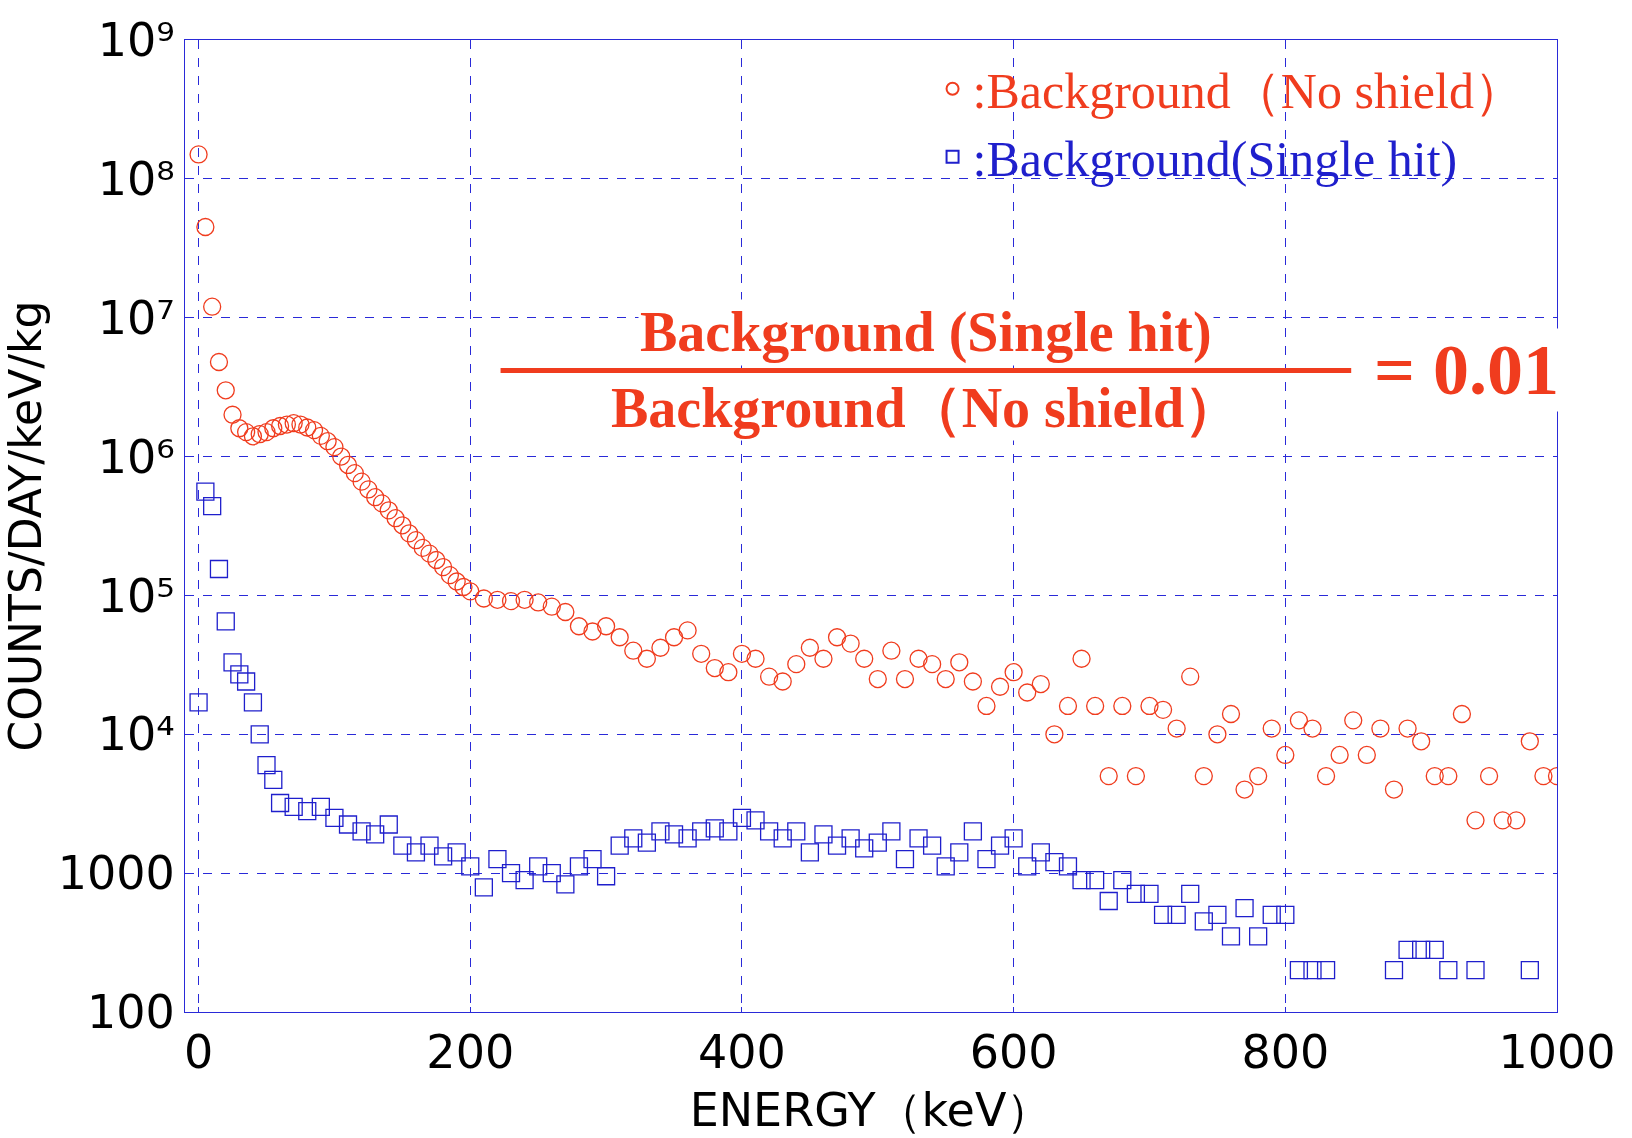 Image resolution: width=1632 pixels, height=1138 pixels. What do you see at coordinates (742, 1052) in the screenshot?
I see `x-tick-label: 400` at bounding box center [742, 1052].